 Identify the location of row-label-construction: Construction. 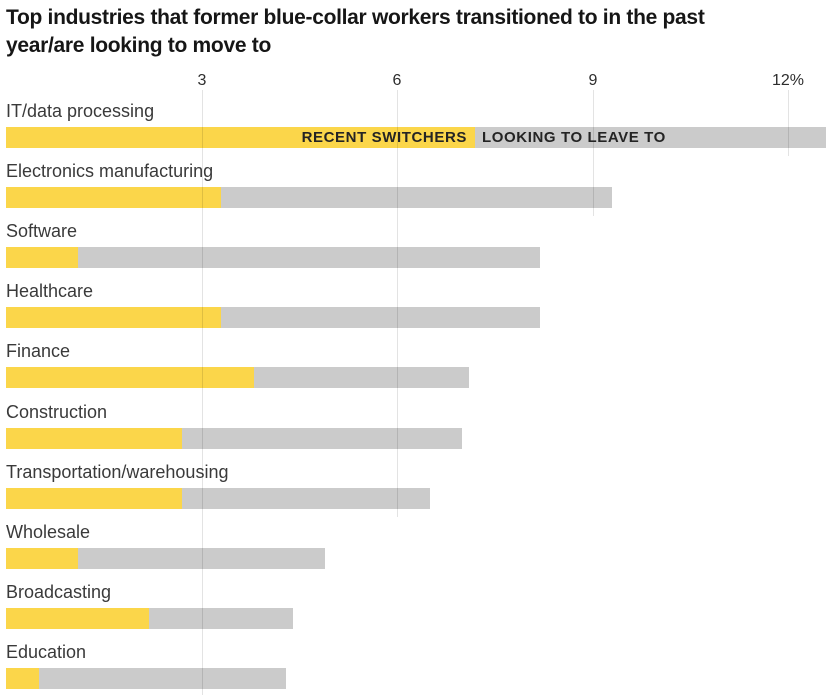
(57, 412).